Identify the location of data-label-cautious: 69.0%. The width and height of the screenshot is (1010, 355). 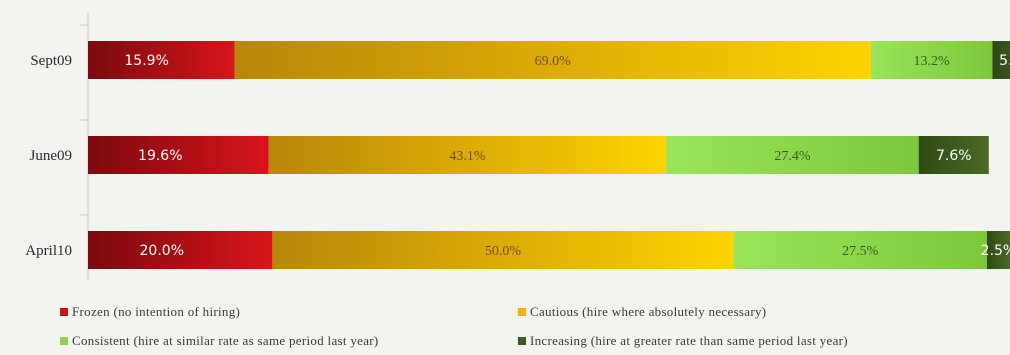
(553, 61).